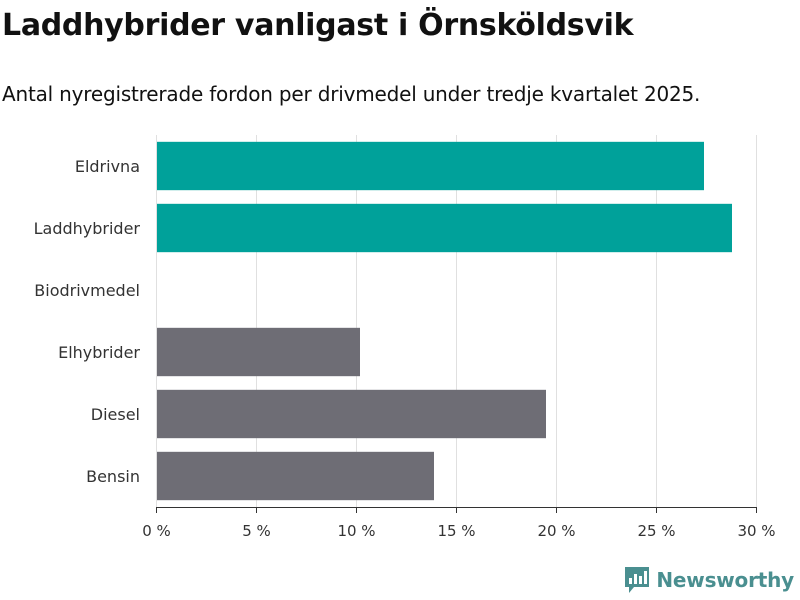 This screenshot has height=600, width=800. Describe the element at coordinates (656, 531) in the screenshot. I see `x-tick-label: 25 %` at that location.